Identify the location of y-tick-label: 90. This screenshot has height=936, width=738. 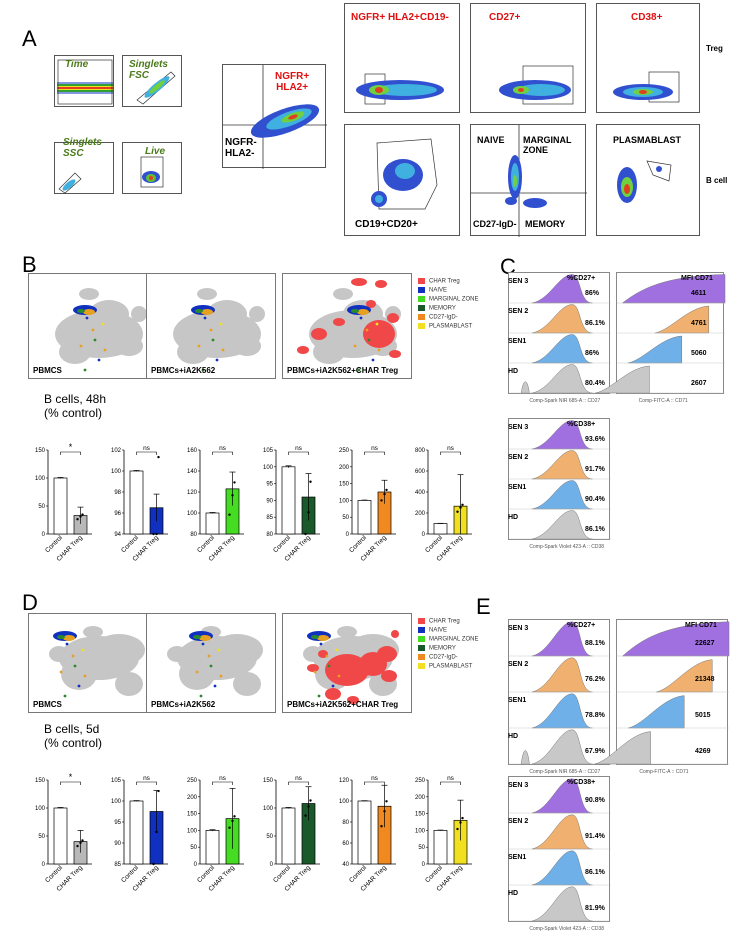
(117, 844).